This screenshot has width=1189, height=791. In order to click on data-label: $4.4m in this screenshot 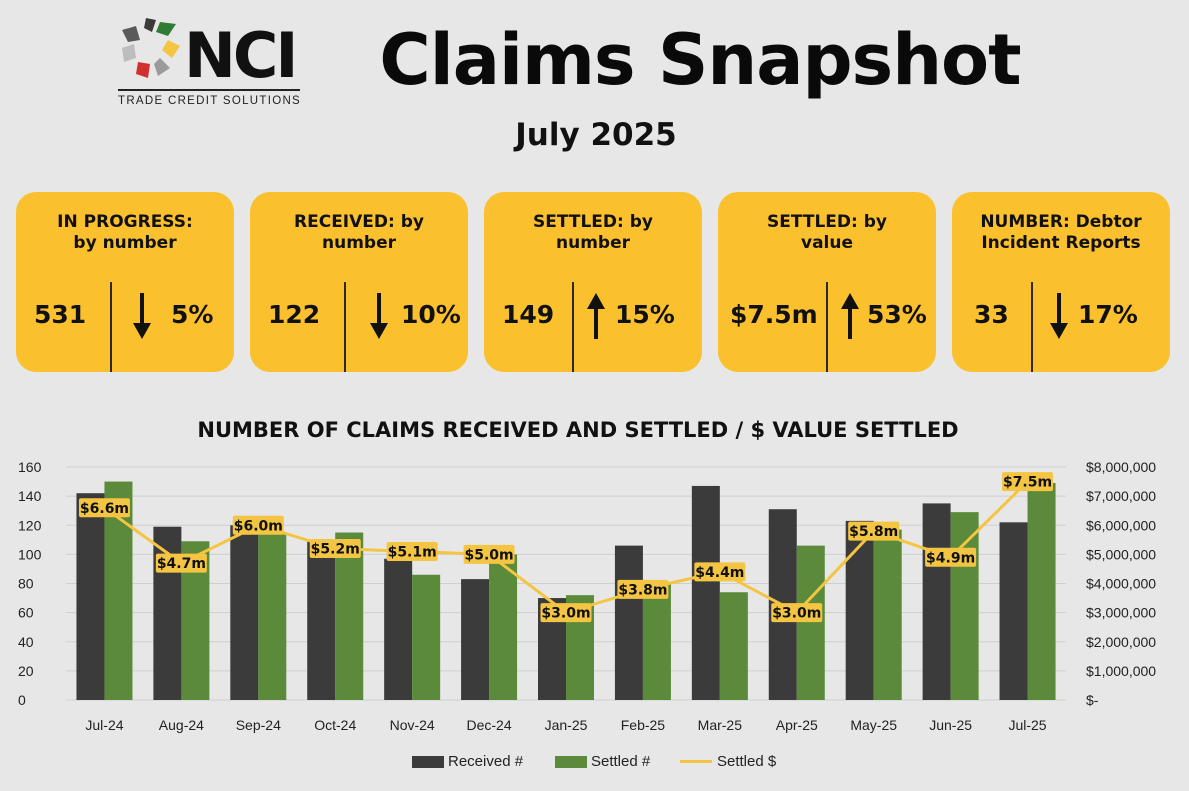, I will do `click(719, 573)`.